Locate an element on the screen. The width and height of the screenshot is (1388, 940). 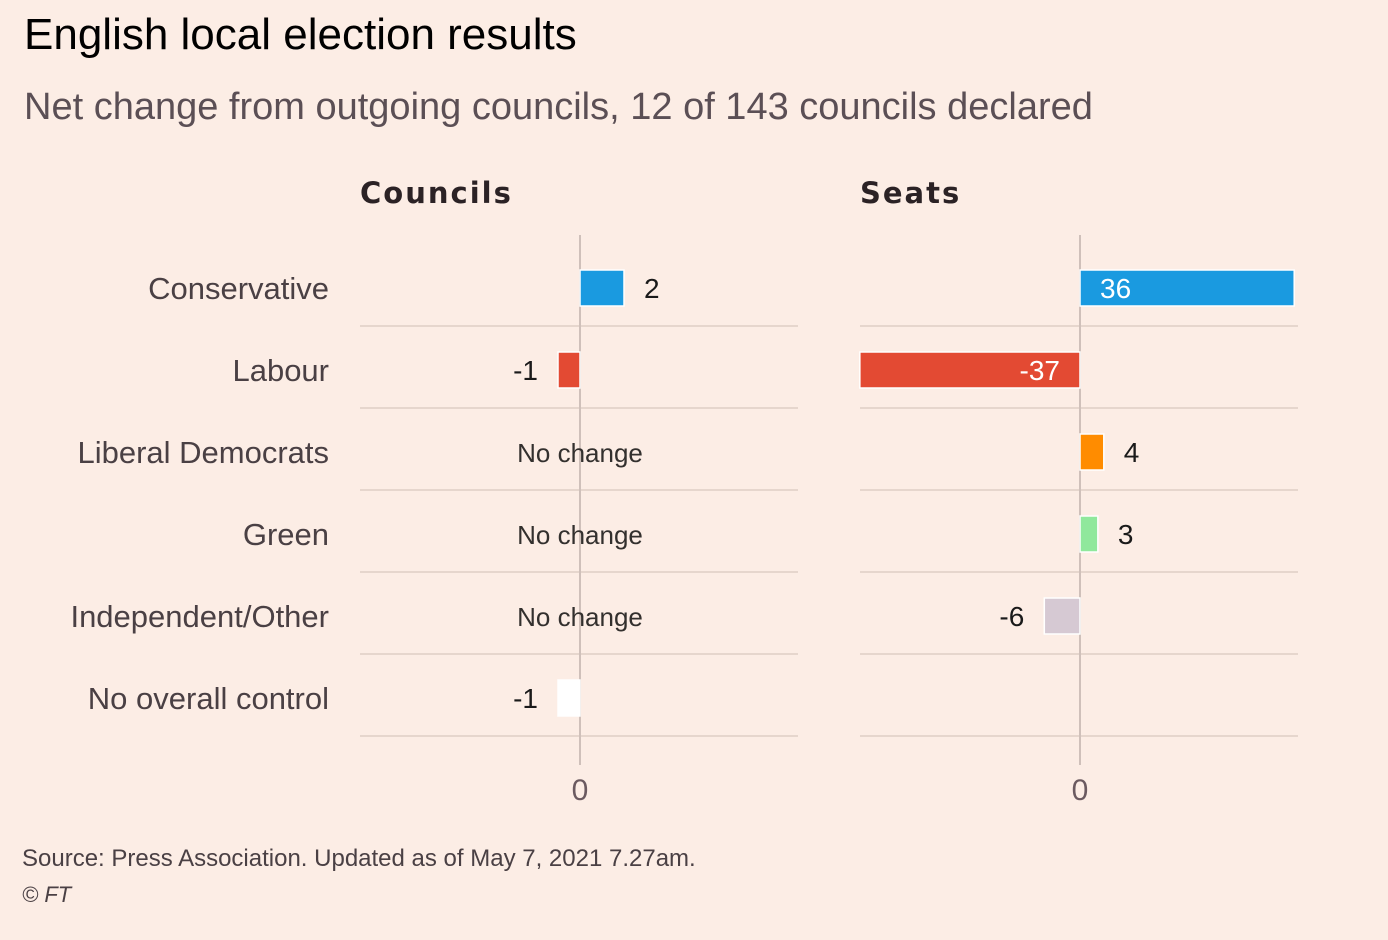
bar-liberal-democrats is located at coordinates (1092, 452).